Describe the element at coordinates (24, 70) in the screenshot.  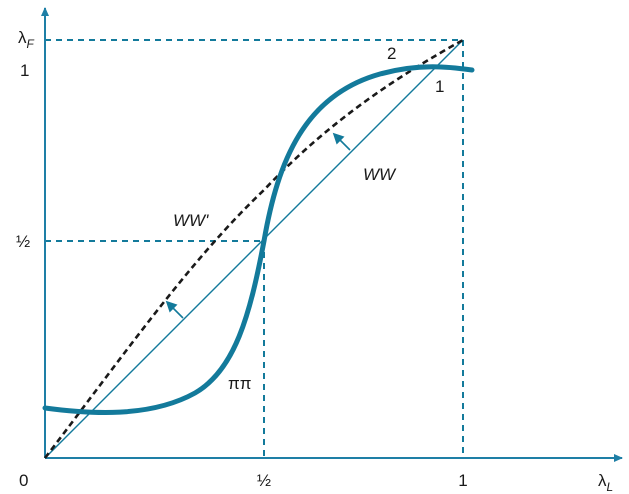
I see `y-tick-one: 1` at that location.